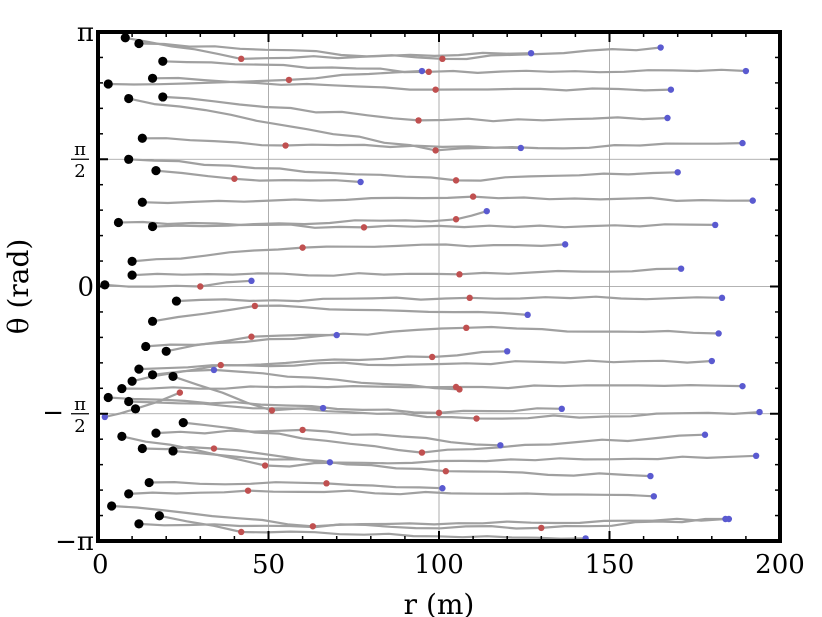  What do you see at coordinates (53, 413) in the screenshot?
I see `y-tick-label-sign: −` at bounding box center [53, 413].